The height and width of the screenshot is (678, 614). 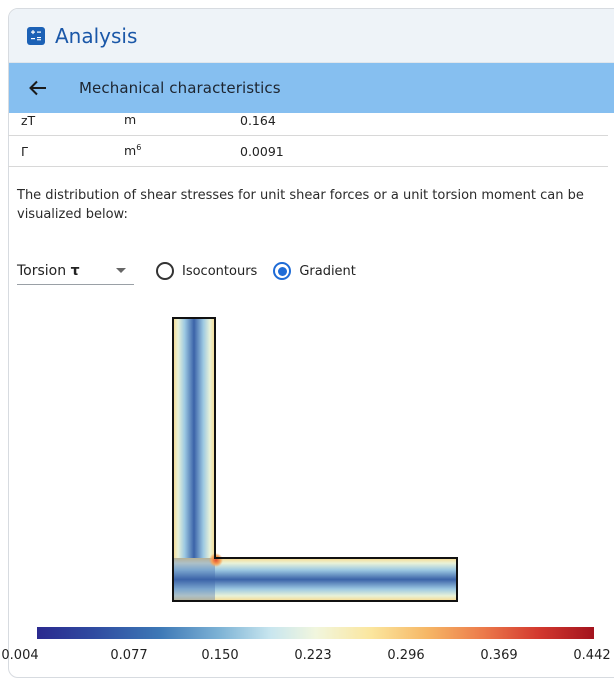 I want to click on table-row: Γ m6 0.0091, so click(x=308, y=151).